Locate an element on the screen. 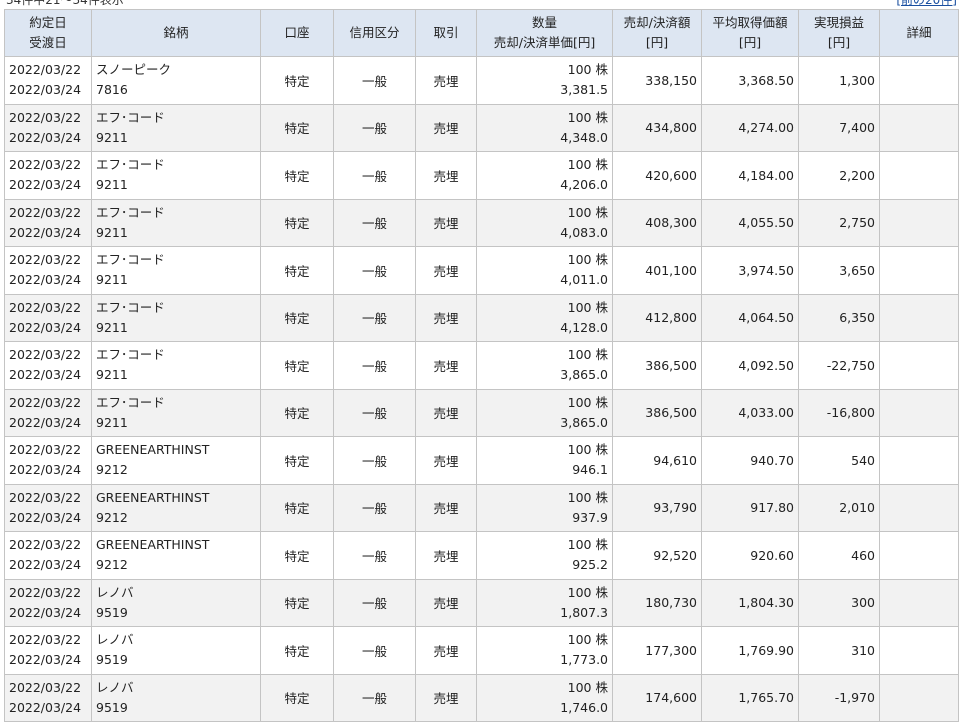  proceeds: 434,800 is located at coordinates (657, 127).